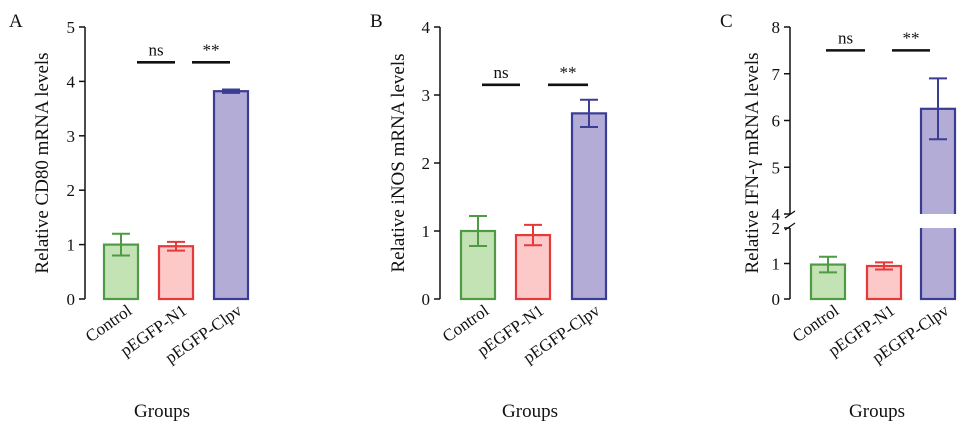  What do you see at coordinates (752, 162) in the screenshot?
I see `y-axis-title: Relative IFN-γ mRNA levels` at bounding box center [752, 162].